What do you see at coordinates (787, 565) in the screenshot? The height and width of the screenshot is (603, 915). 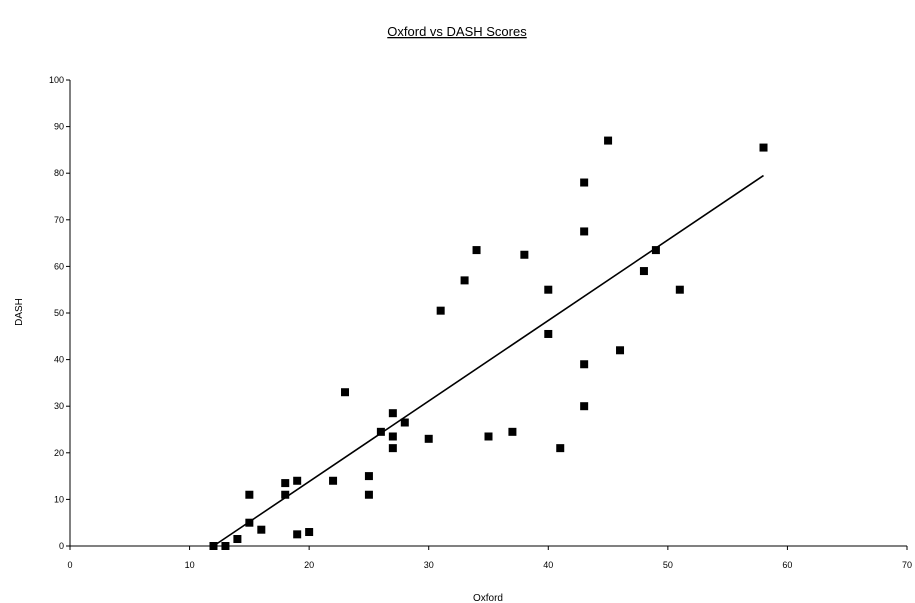 I see `x-tick-label: 60` at bounding box center [787, 565].